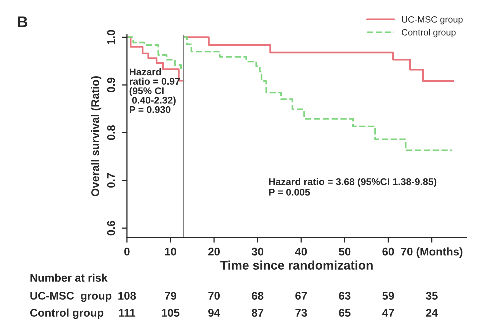 The height and width of the screenshot is (325, 493). Describe the element at coordinates (258, 313) in the screenshot. I see `text: 87` at that location.